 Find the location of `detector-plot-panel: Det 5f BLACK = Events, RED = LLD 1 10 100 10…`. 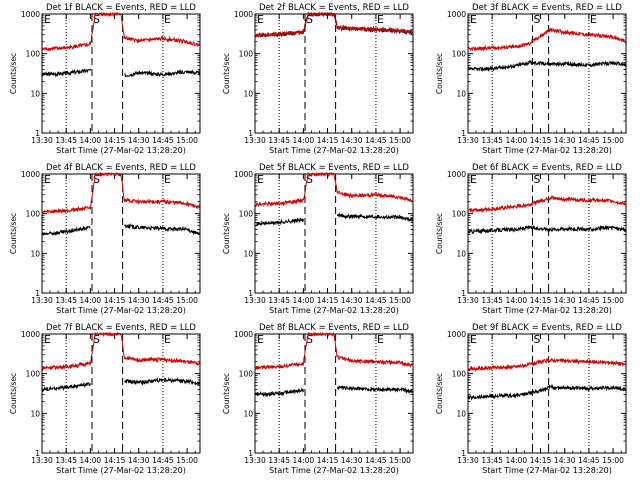

detector-plot-panel: Det 5f BLACK = Events, RED = LLD 1 10 100 10… is located at coordinates (318, 239).